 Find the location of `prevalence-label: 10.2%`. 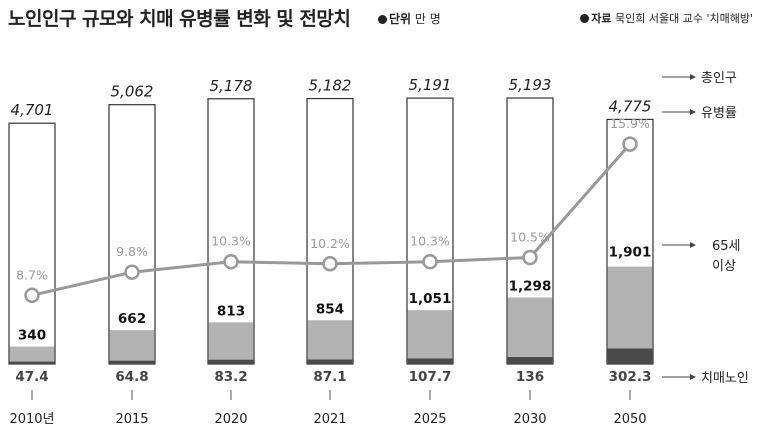

prevalence-label: 10.2% is located at coordinates (330, 243).